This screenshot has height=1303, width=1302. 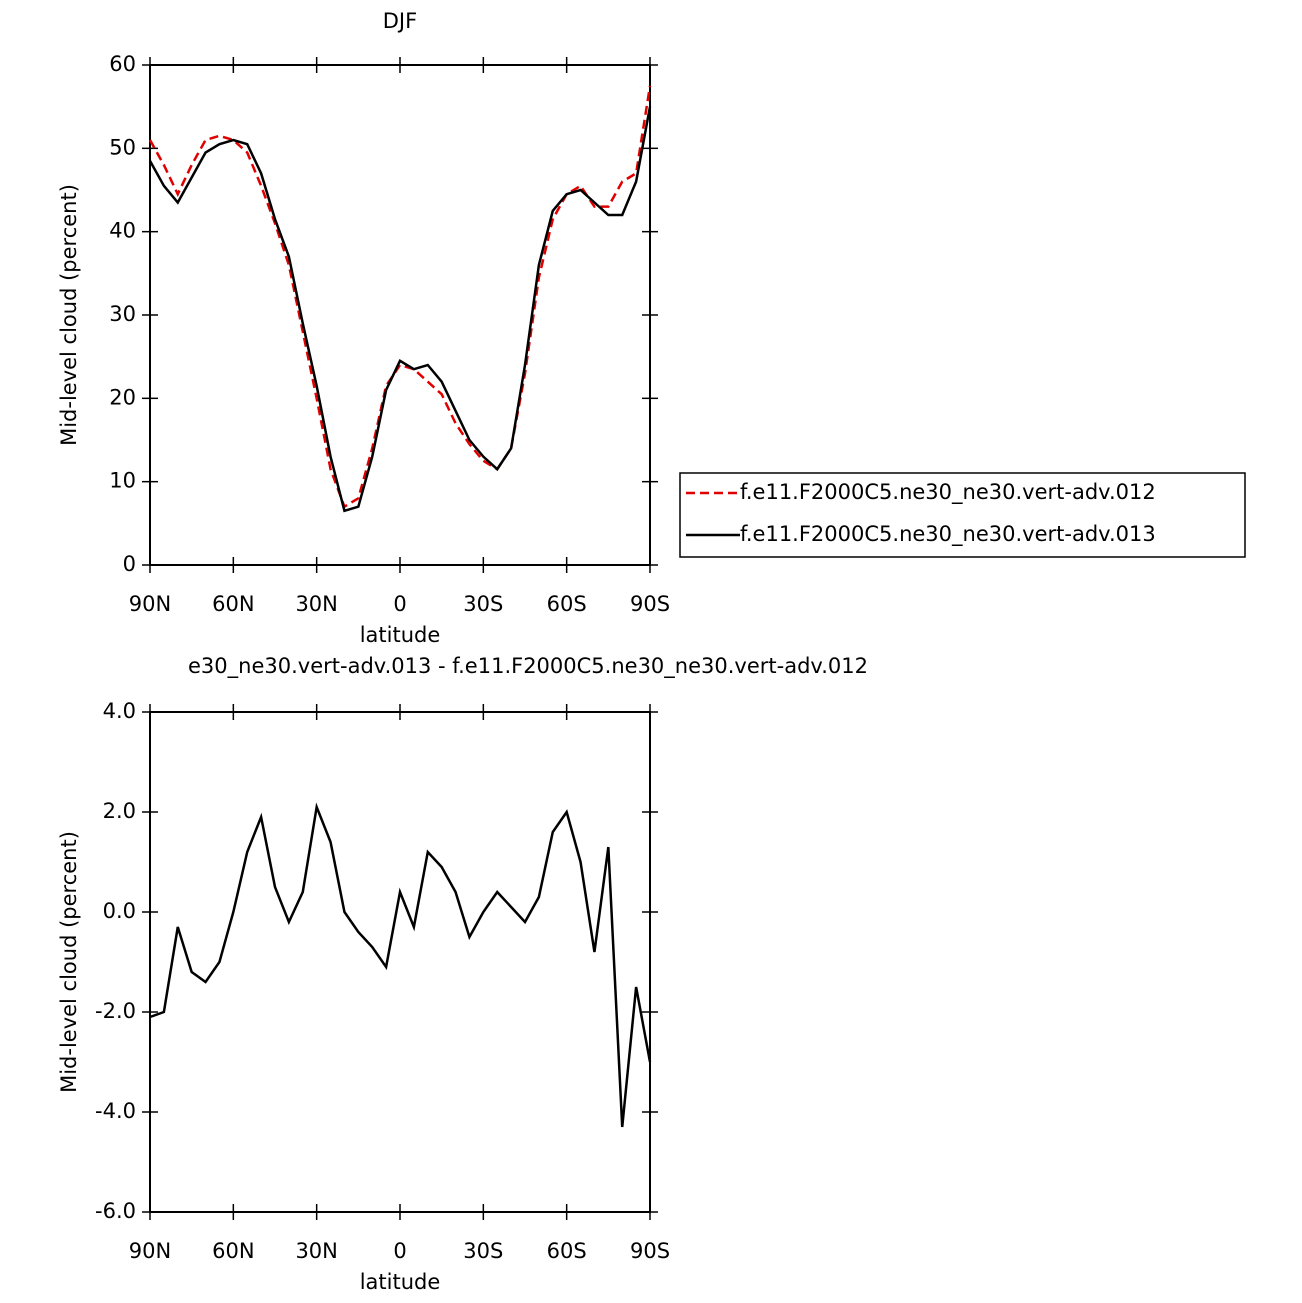 What do you see at coordinates (122, 314) in the screenshot?
I see `y-tick-label: 30` at bounding box center [122, 314].